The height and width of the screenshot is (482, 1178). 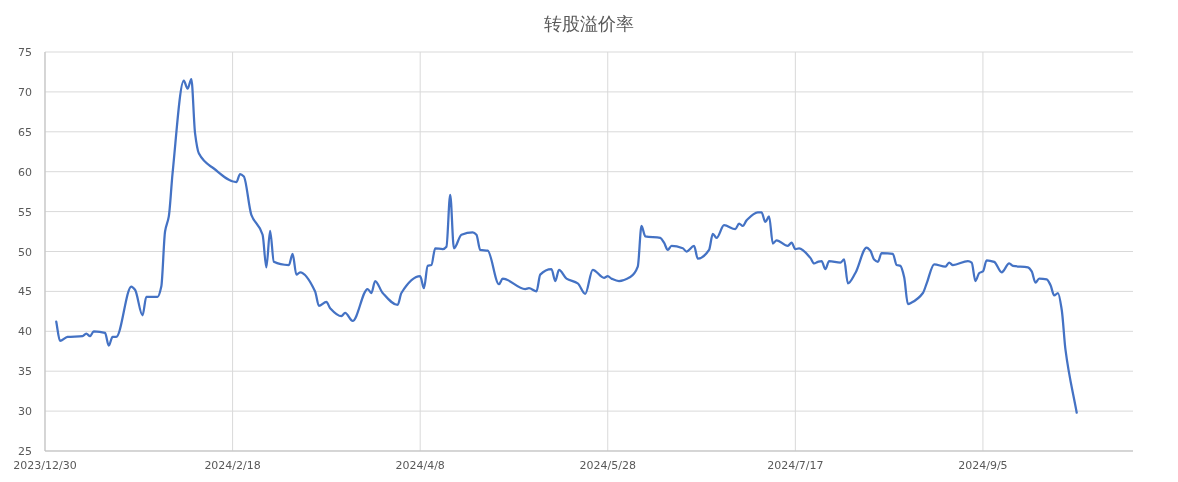 I want to click on y-tick-label: 65, so click(x=25, y=132).